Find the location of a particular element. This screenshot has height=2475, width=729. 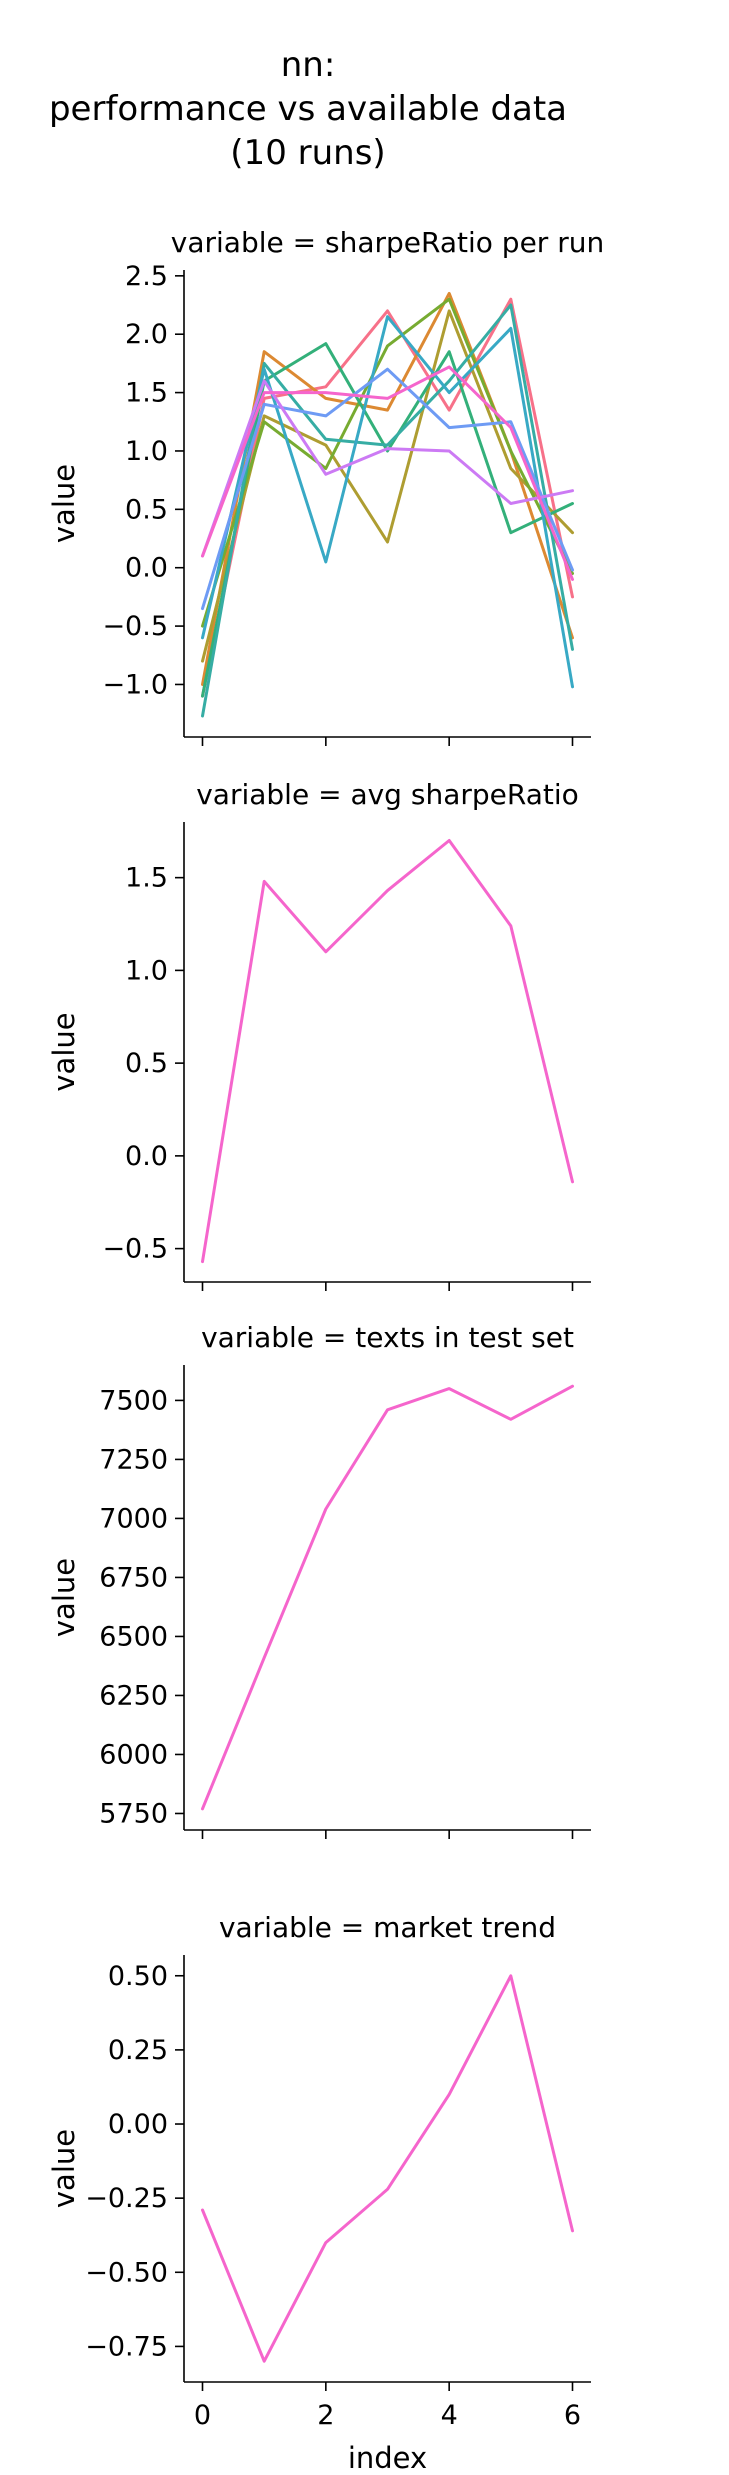

figure-title-line-2: performance vs available data is located at coordinates (308, 109).